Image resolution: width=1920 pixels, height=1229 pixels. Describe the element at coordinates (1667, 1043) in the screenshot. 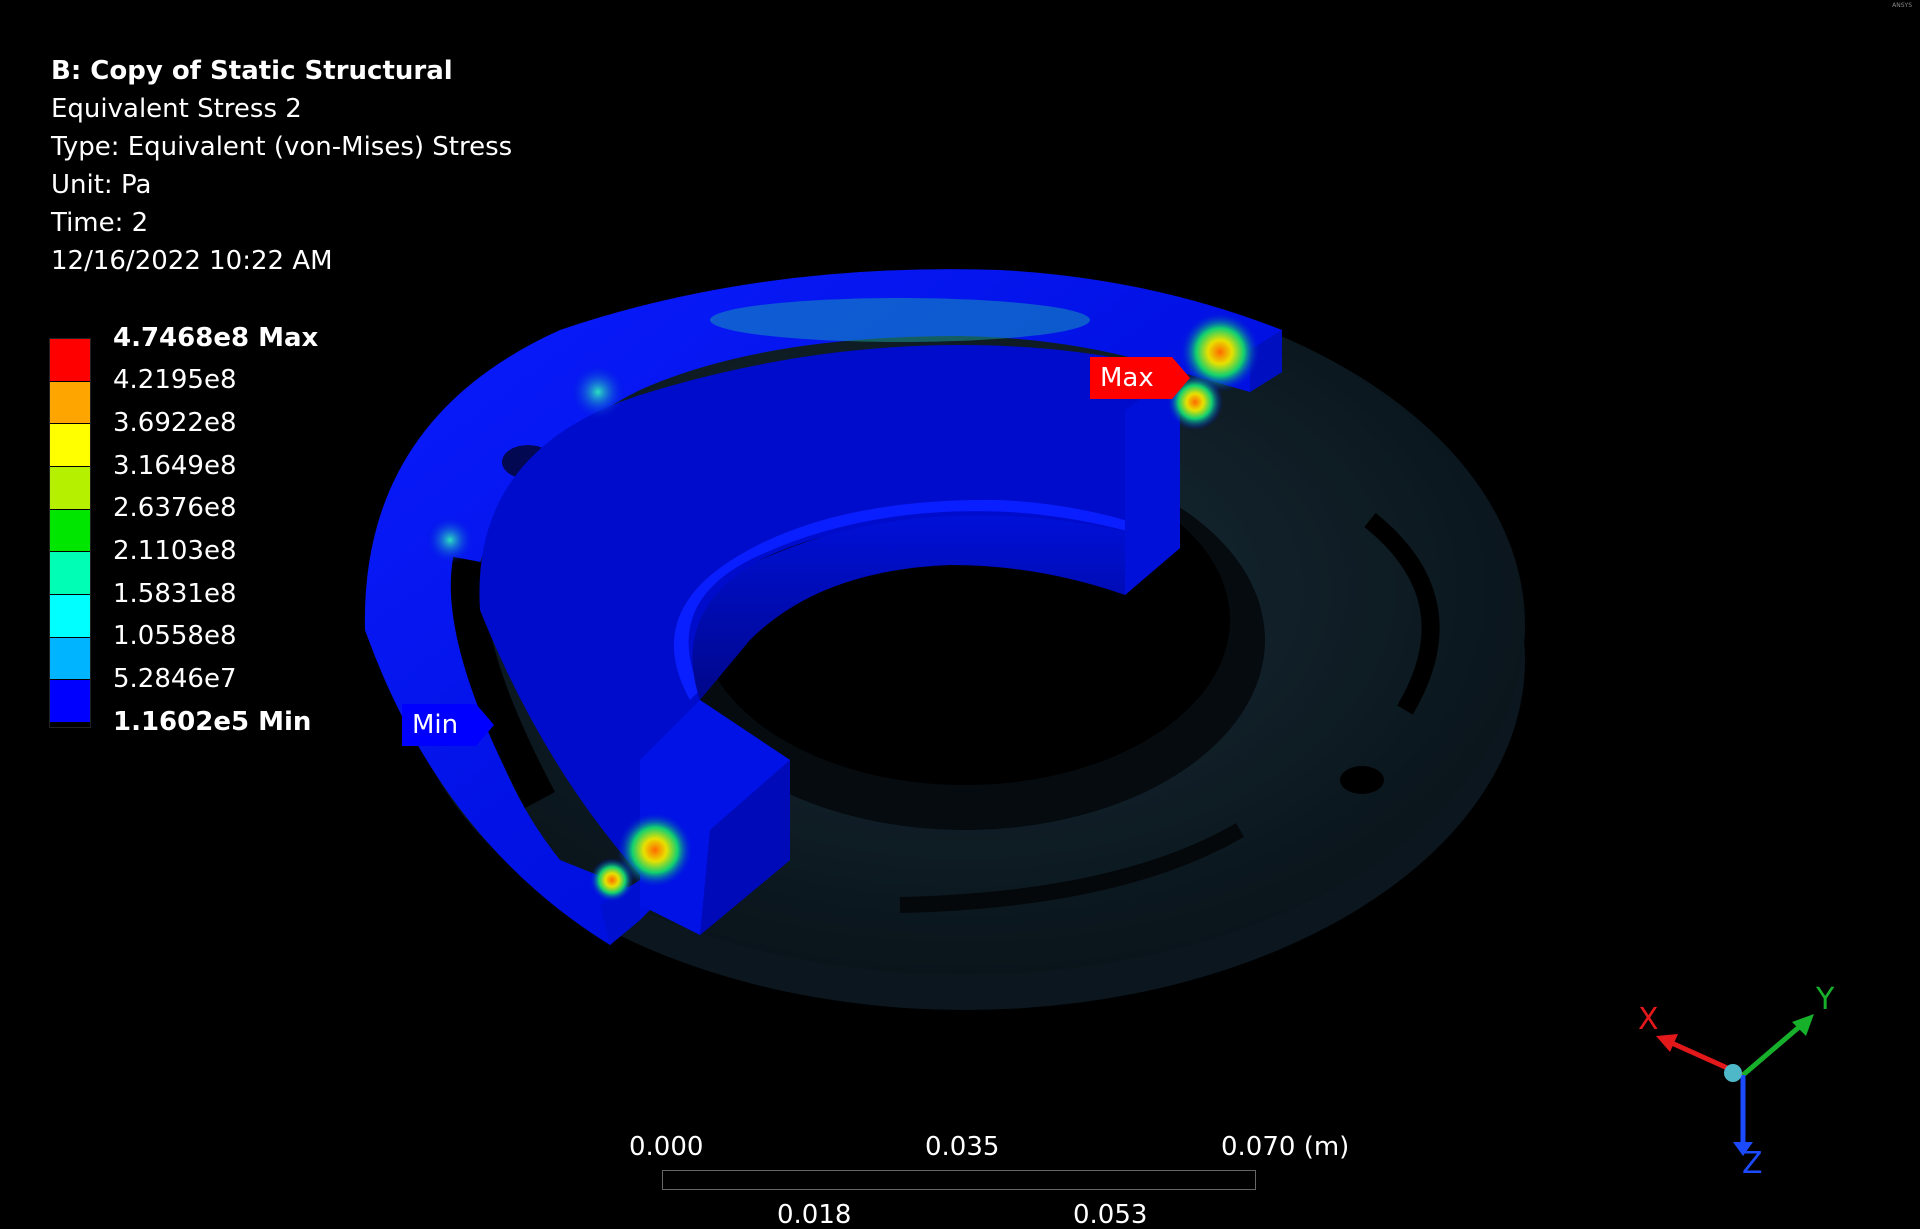

I see `x-axis-arrowhead` at that location.